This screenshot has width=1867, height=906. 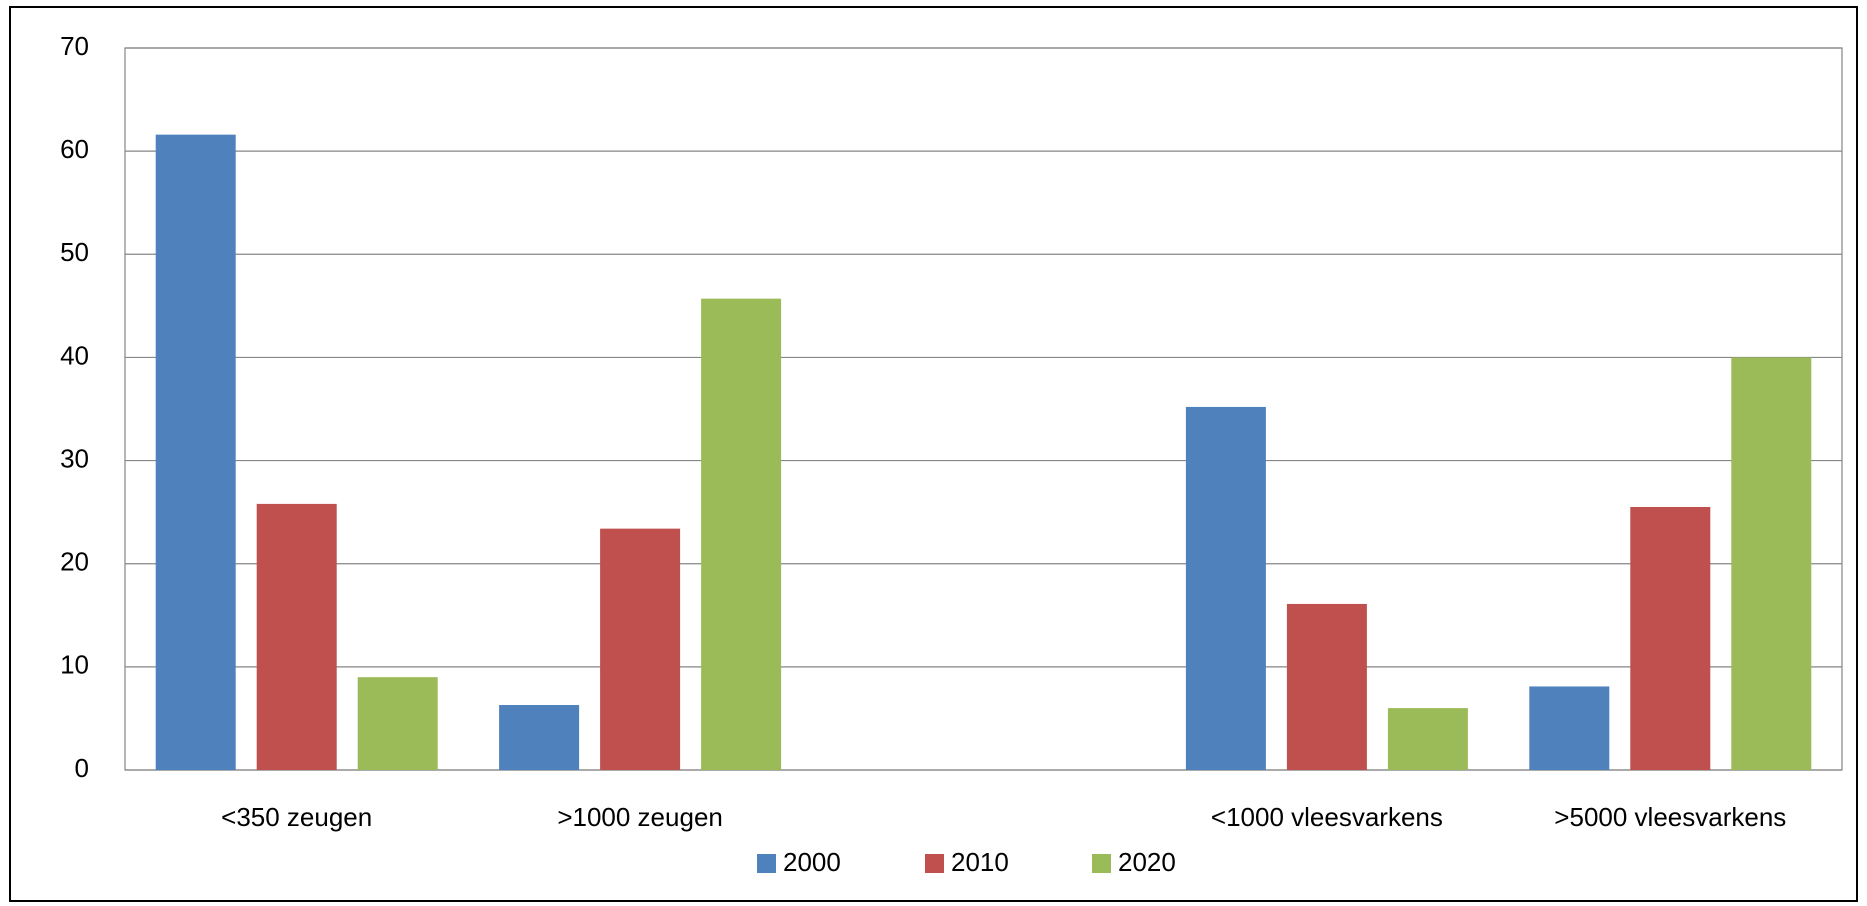 What do you see at coordinates (74, 562) in the screenshot?
I see `y-tick-label: 20` at bounding box center [74, 562].